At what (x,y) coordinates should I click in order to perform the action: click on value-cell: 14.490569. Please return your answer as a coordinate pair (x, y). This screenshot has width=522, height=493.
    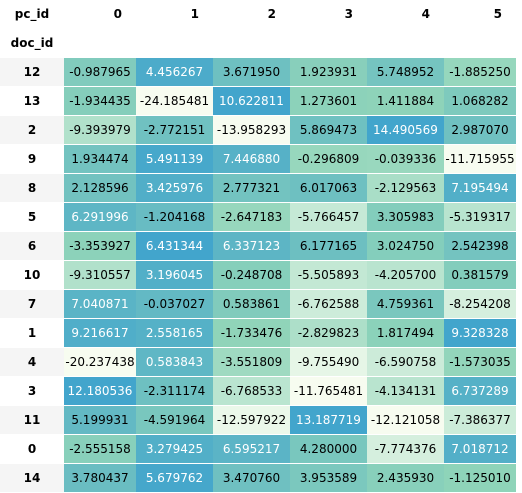
    Looking at the image, I should click on (405, 130).